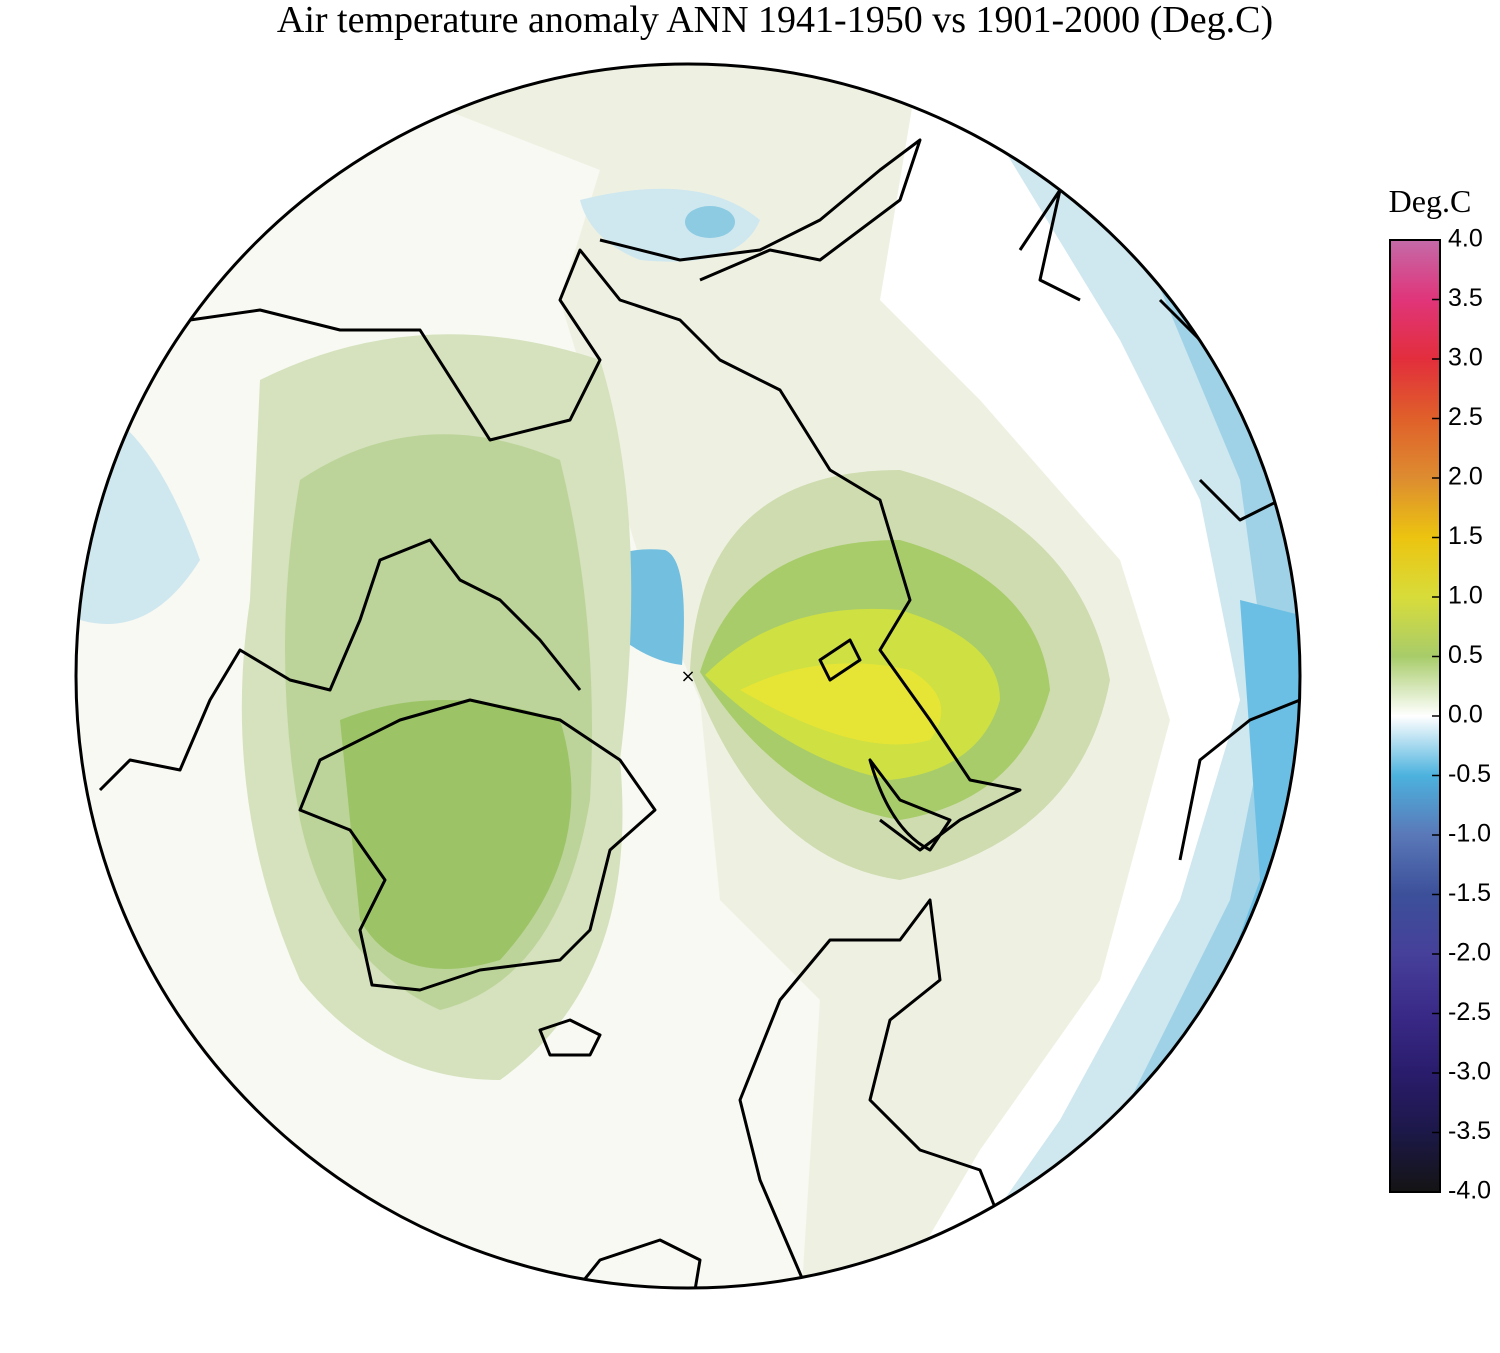  What do you see at coordinates (1469, 893) in the screenshot?
I see `colorbar-tick-label: -1.5` at bounding box center [1469, 893].